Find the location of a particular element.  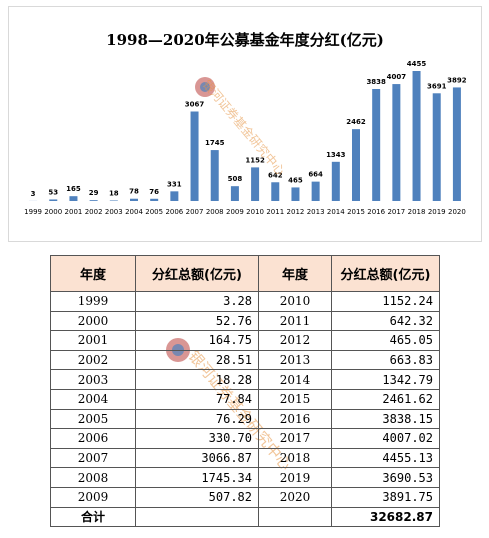

year-cell: 2011 is located at coordinates (295, 321).